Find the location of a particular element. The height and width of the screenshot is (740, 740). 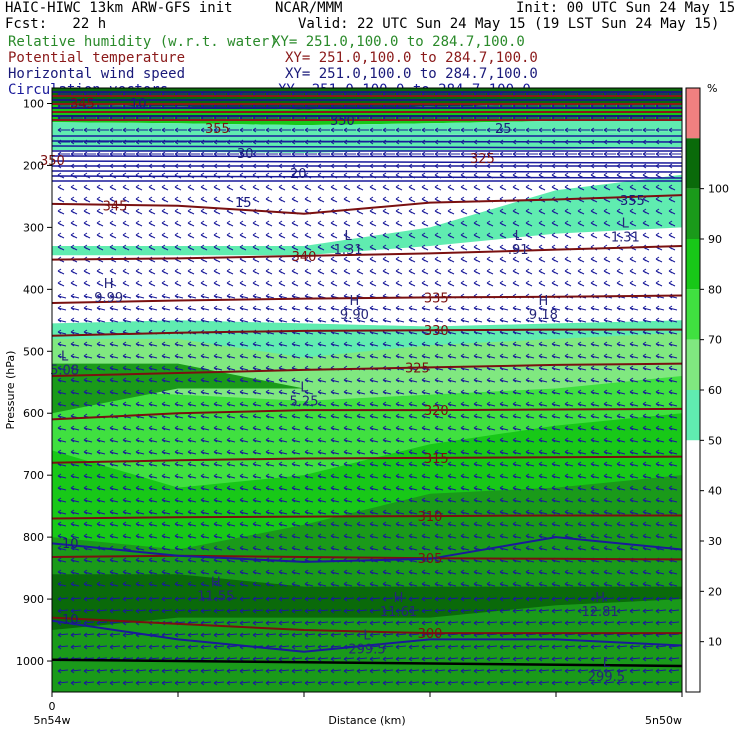

wind-speed-contour is located at coordinates (367, 636).